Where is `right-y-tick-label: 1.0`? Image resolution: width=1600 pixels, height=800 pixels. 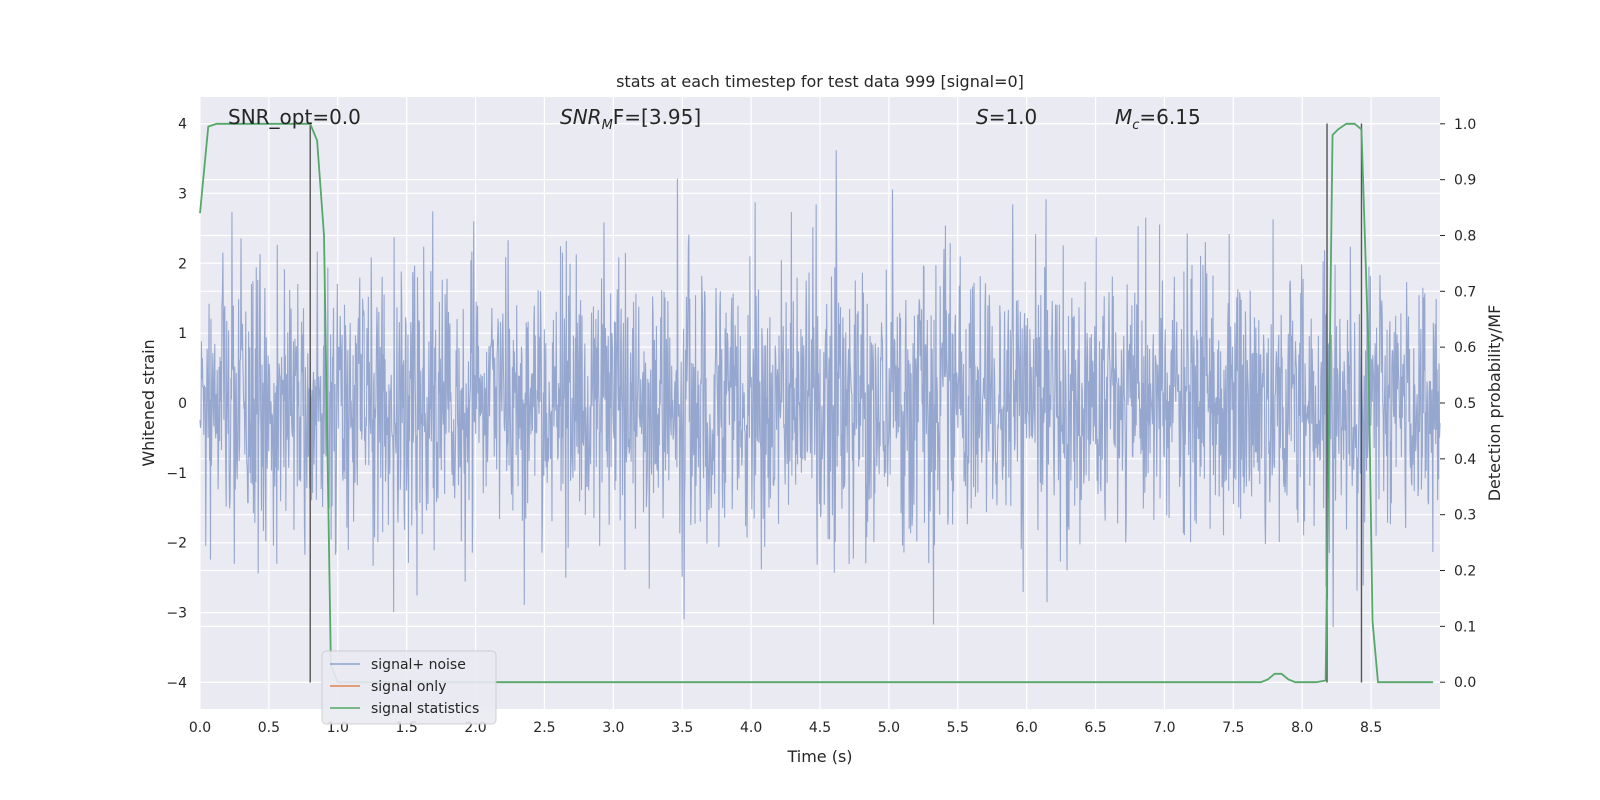
right-y-tick-label: 1.0 is located at coordinates (1465, 125).